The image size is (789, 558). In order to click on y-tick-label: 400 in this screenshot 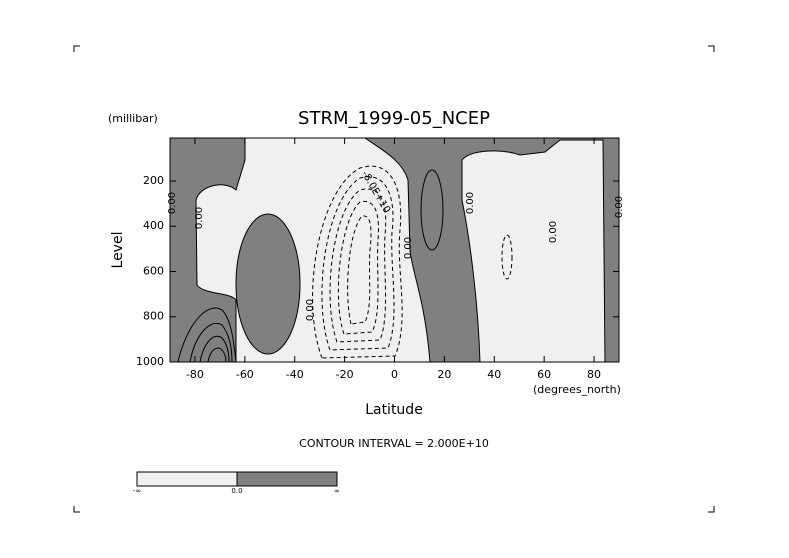, I will do `click(153, 225)`.